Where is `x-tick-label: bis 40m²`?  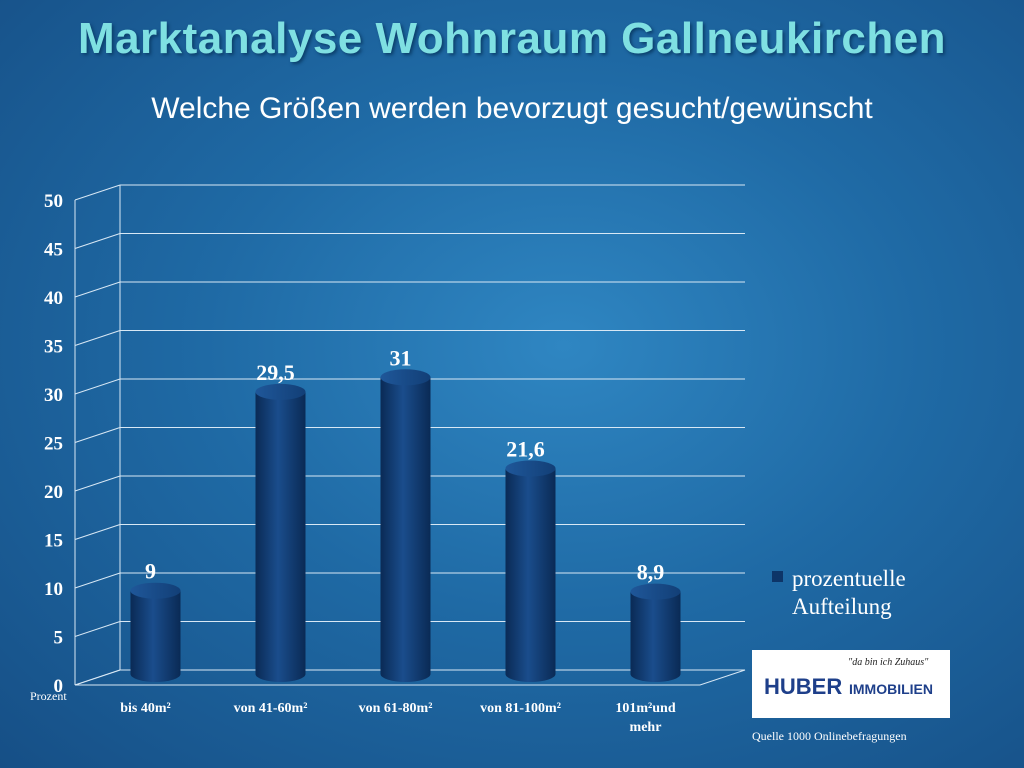
x-tick-label: bis 40m² is located at coordinates (145, 708).